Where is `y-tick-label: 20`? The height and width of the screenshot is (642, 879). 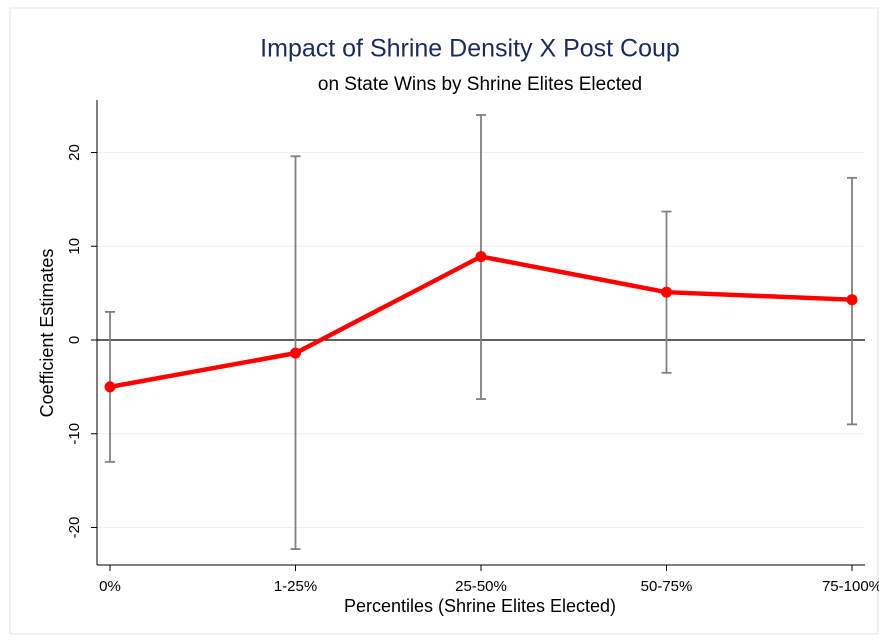
y-tick-label: 20 is located at coordinates (74, 152).